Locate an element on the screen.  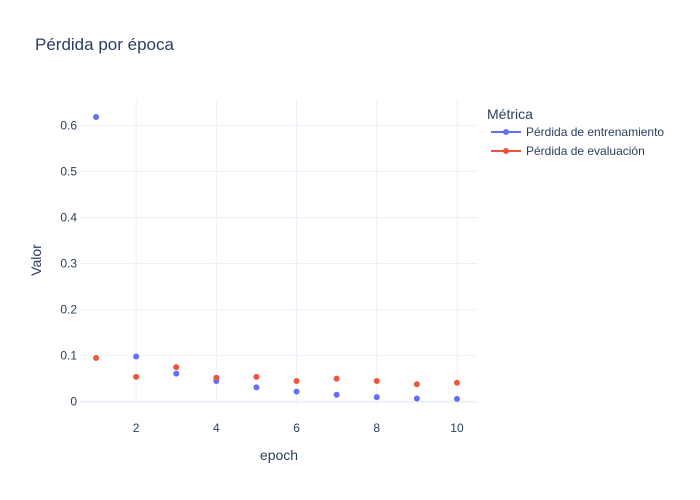
y-axis-title: Valor is located at coordinates (36, 260).